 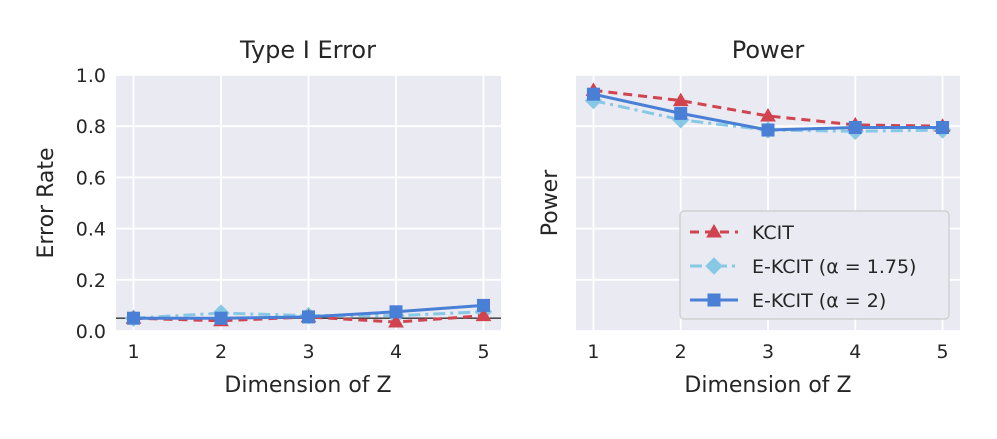 What do you see at coordinates (133, 352) in the screenshot?
I see `type-i-error-x-tick-label: 1` at bounding box center [133, 352].